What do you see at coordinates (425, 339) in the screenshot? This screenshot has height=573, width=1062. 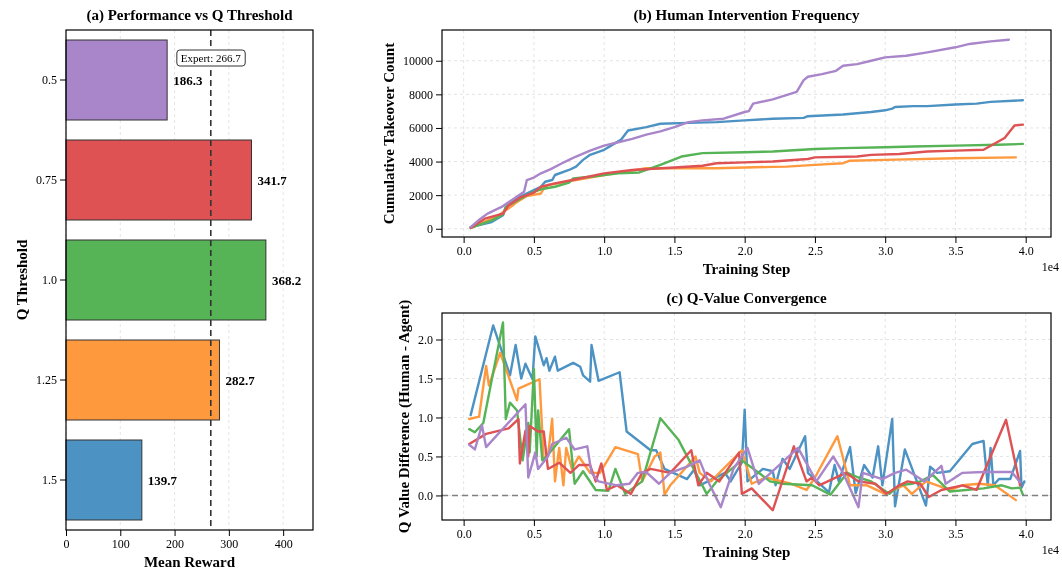 I see `y-tick-label: 2.0` at bounding box center [425, 339].